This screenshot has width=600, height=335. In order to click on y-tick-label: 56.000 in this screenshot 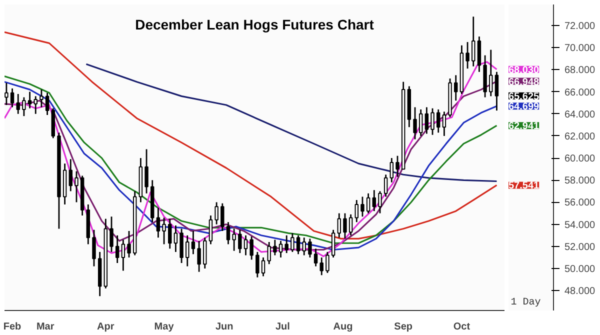, I will do `click(580, 203)`.